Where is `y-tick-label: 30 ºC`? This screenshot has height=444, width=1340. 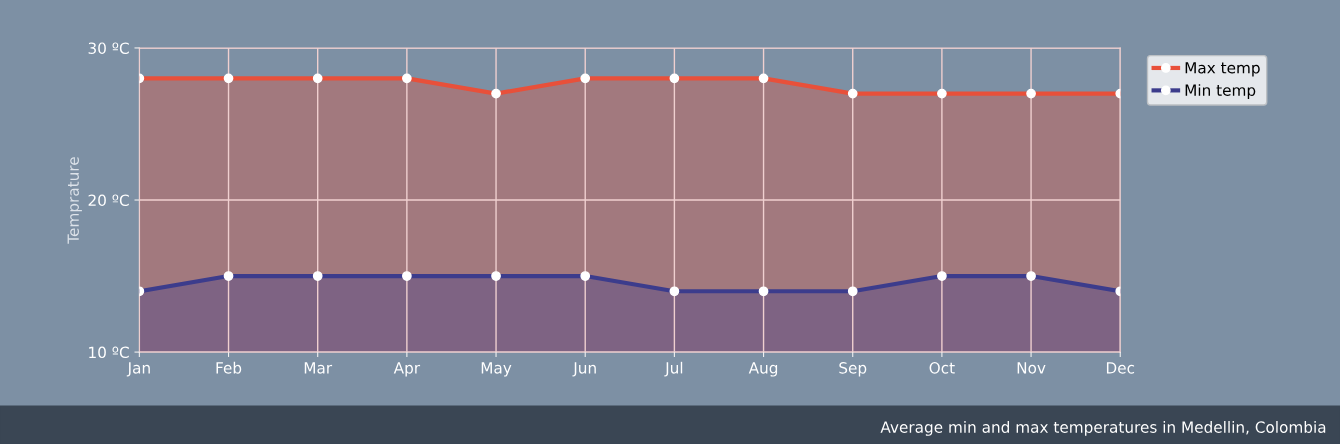
y-tick-label: 30 ºC is located at coordinates (108, 48).